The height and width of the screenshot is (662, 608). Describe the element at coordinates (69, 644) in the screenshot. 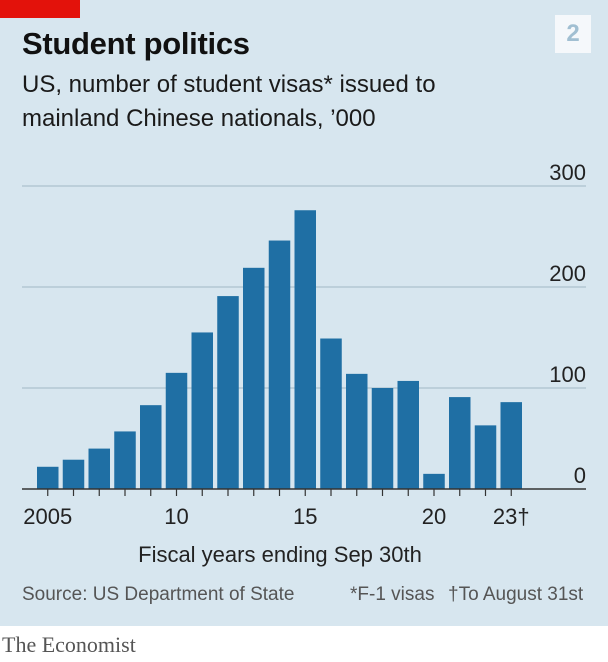

I see `brand-logo-text: The Economist` at that location.